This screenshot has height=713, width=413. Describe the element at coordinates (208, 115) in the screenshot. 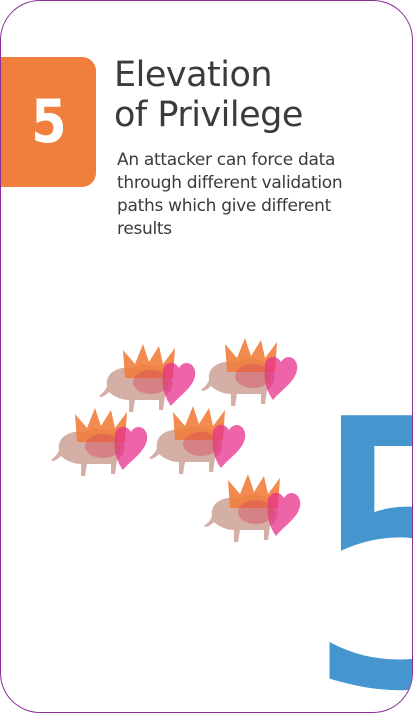

I see `card-title-line-2: of Privilege` at that location.